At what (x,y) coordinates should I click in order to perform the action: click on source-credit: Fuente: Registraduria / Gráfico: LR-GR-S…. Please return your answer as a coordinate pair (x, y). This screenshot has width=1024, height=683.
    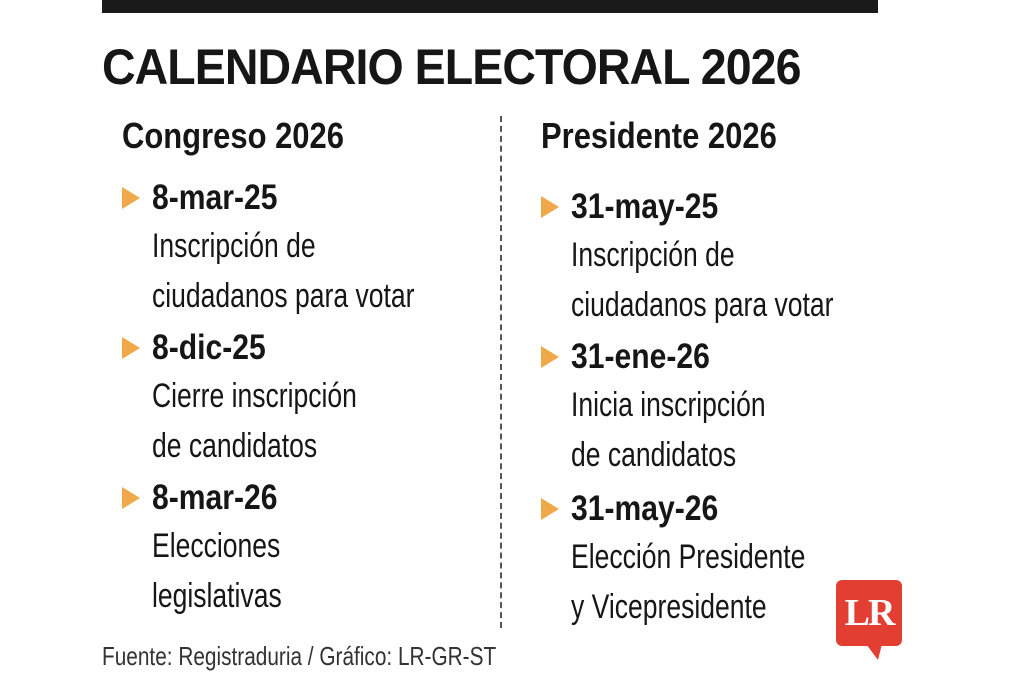
    Looking at the image, I should click on (299, 656).